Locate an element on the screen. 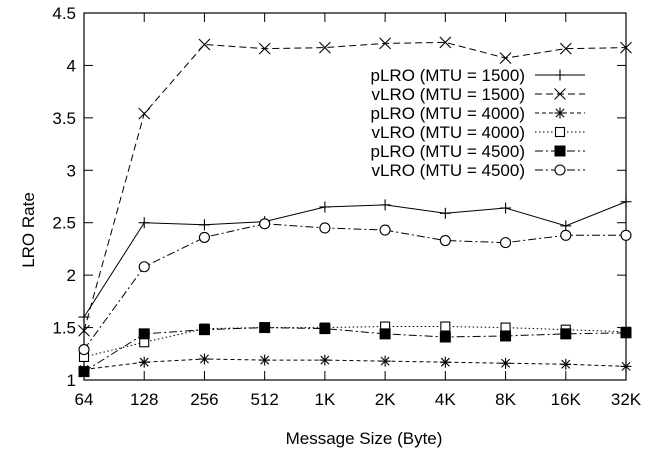  x-tick-label: 256 is located at coordinates (204, 399).